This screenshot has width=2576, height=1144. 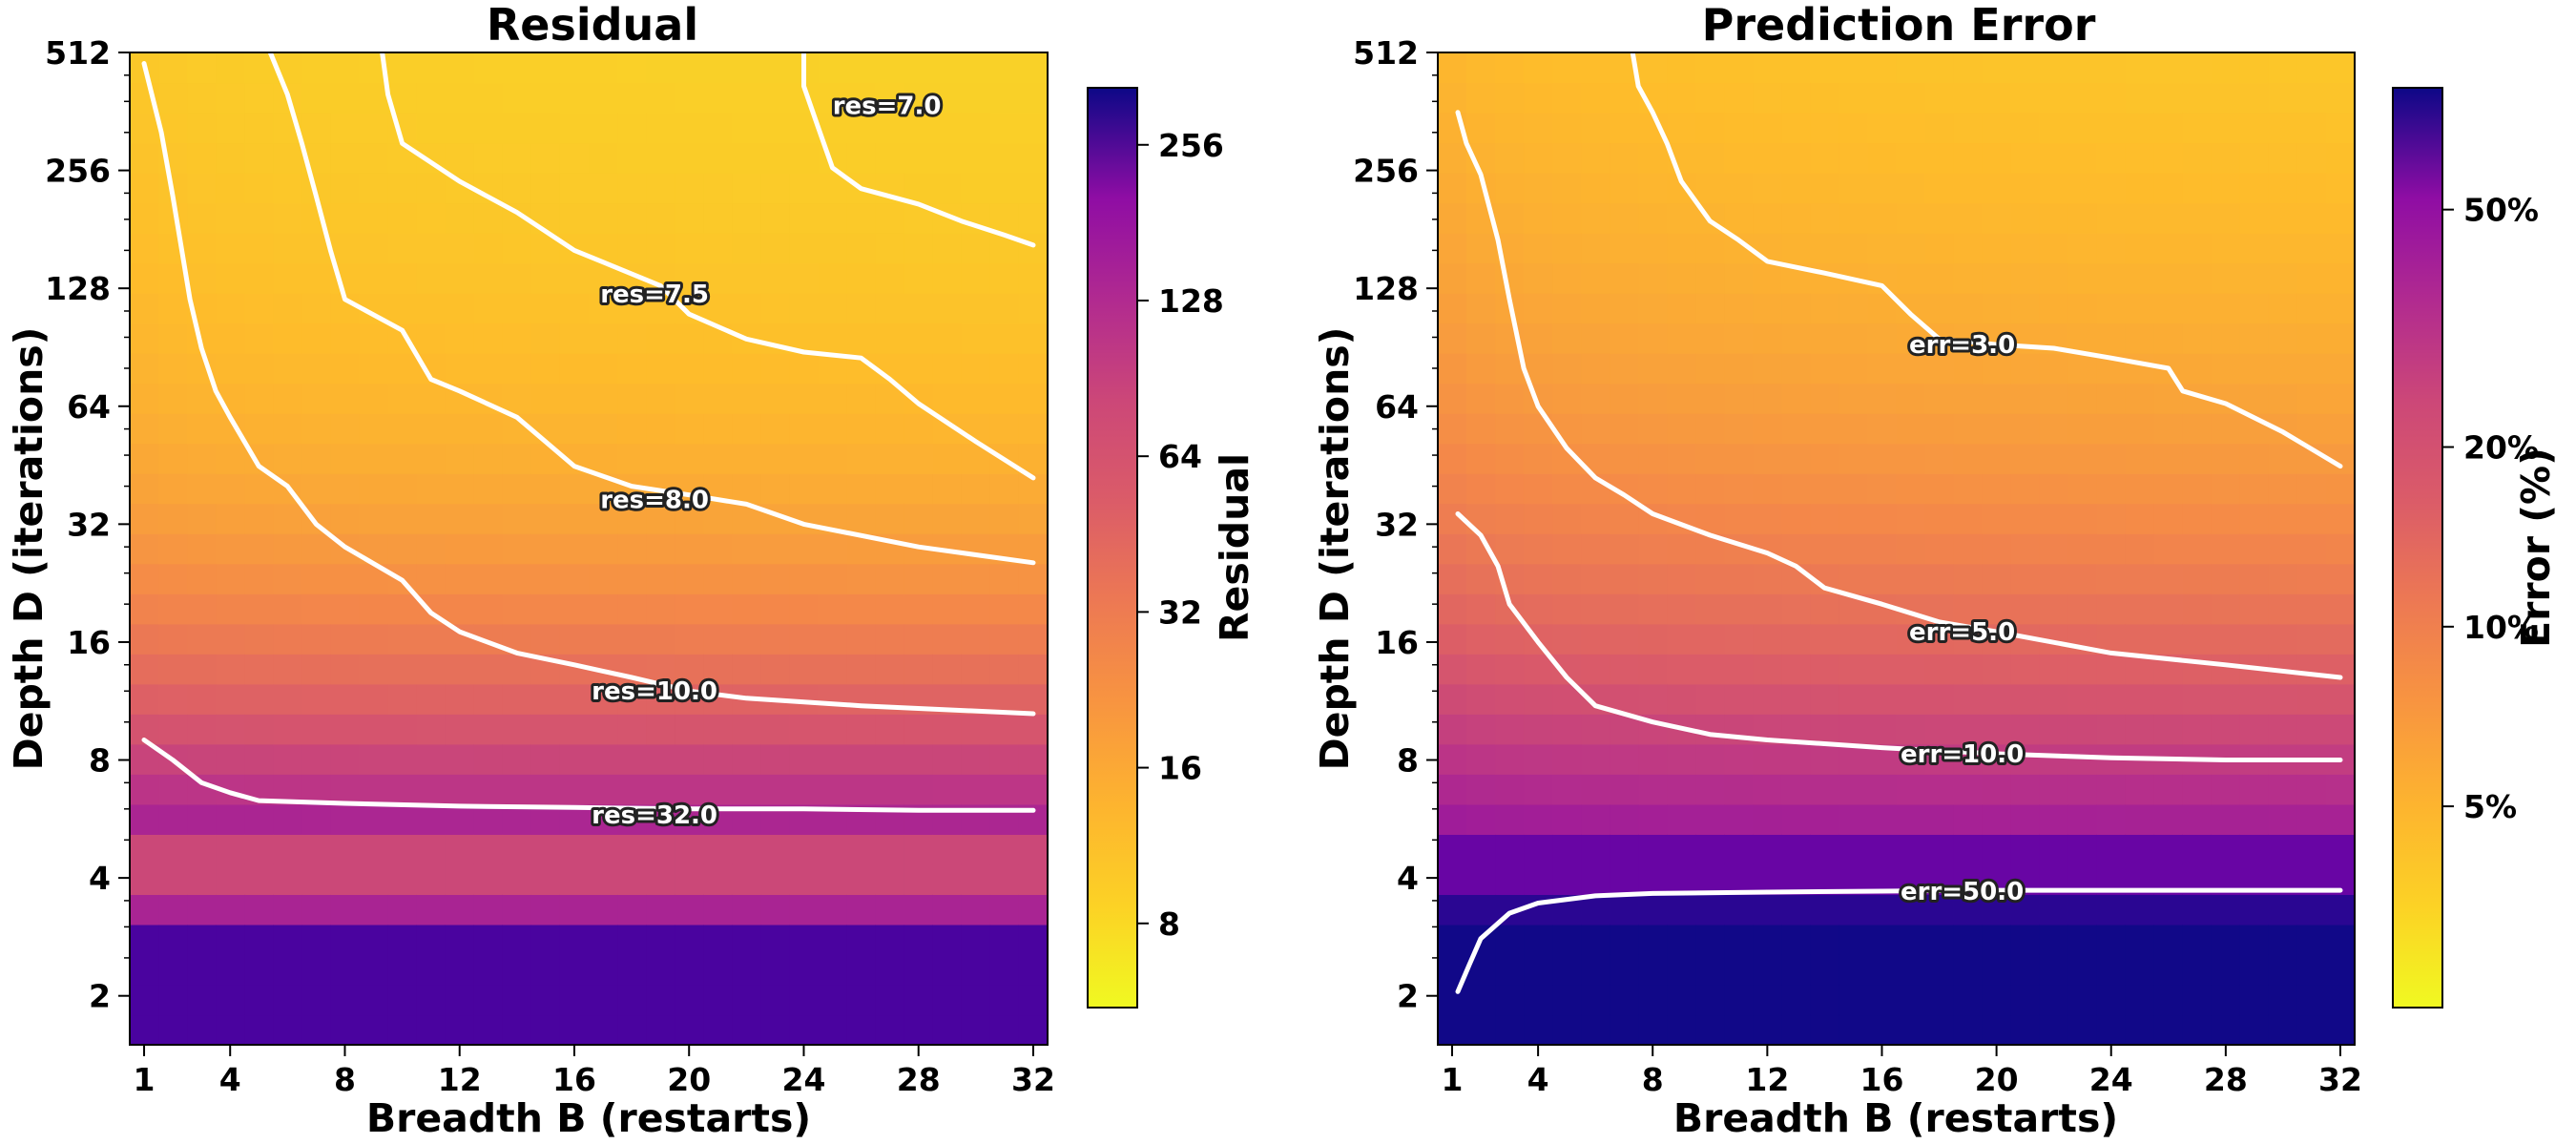 What do you see at coordinates (1962, 633) in the screenshot?
I see `contour-label: err=5.0` at bounding box center [1962, 633].